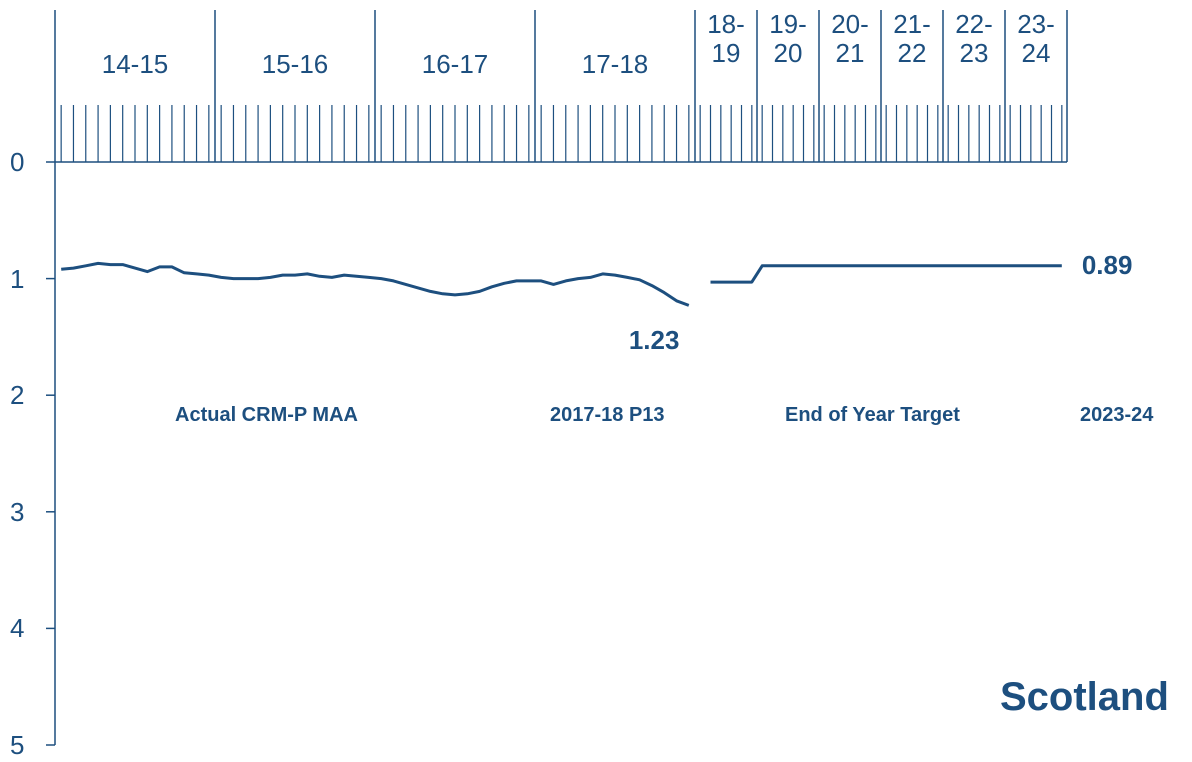  I want to click on y-tick-label: 4, so click(17, 628).